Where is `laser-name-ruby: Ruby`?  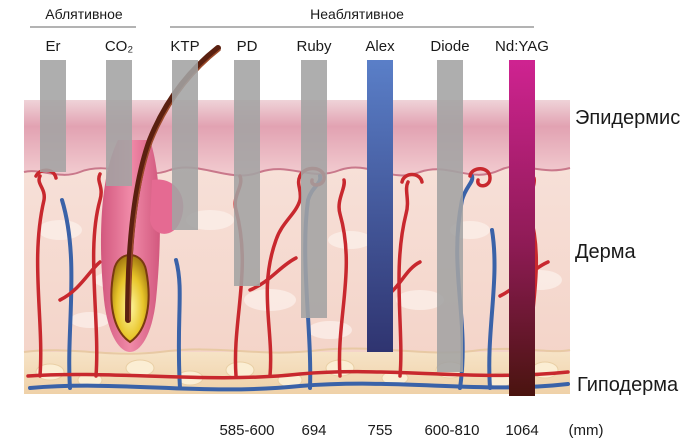
laser-name-ruby: Ruby is located at coordinates (314, 46).